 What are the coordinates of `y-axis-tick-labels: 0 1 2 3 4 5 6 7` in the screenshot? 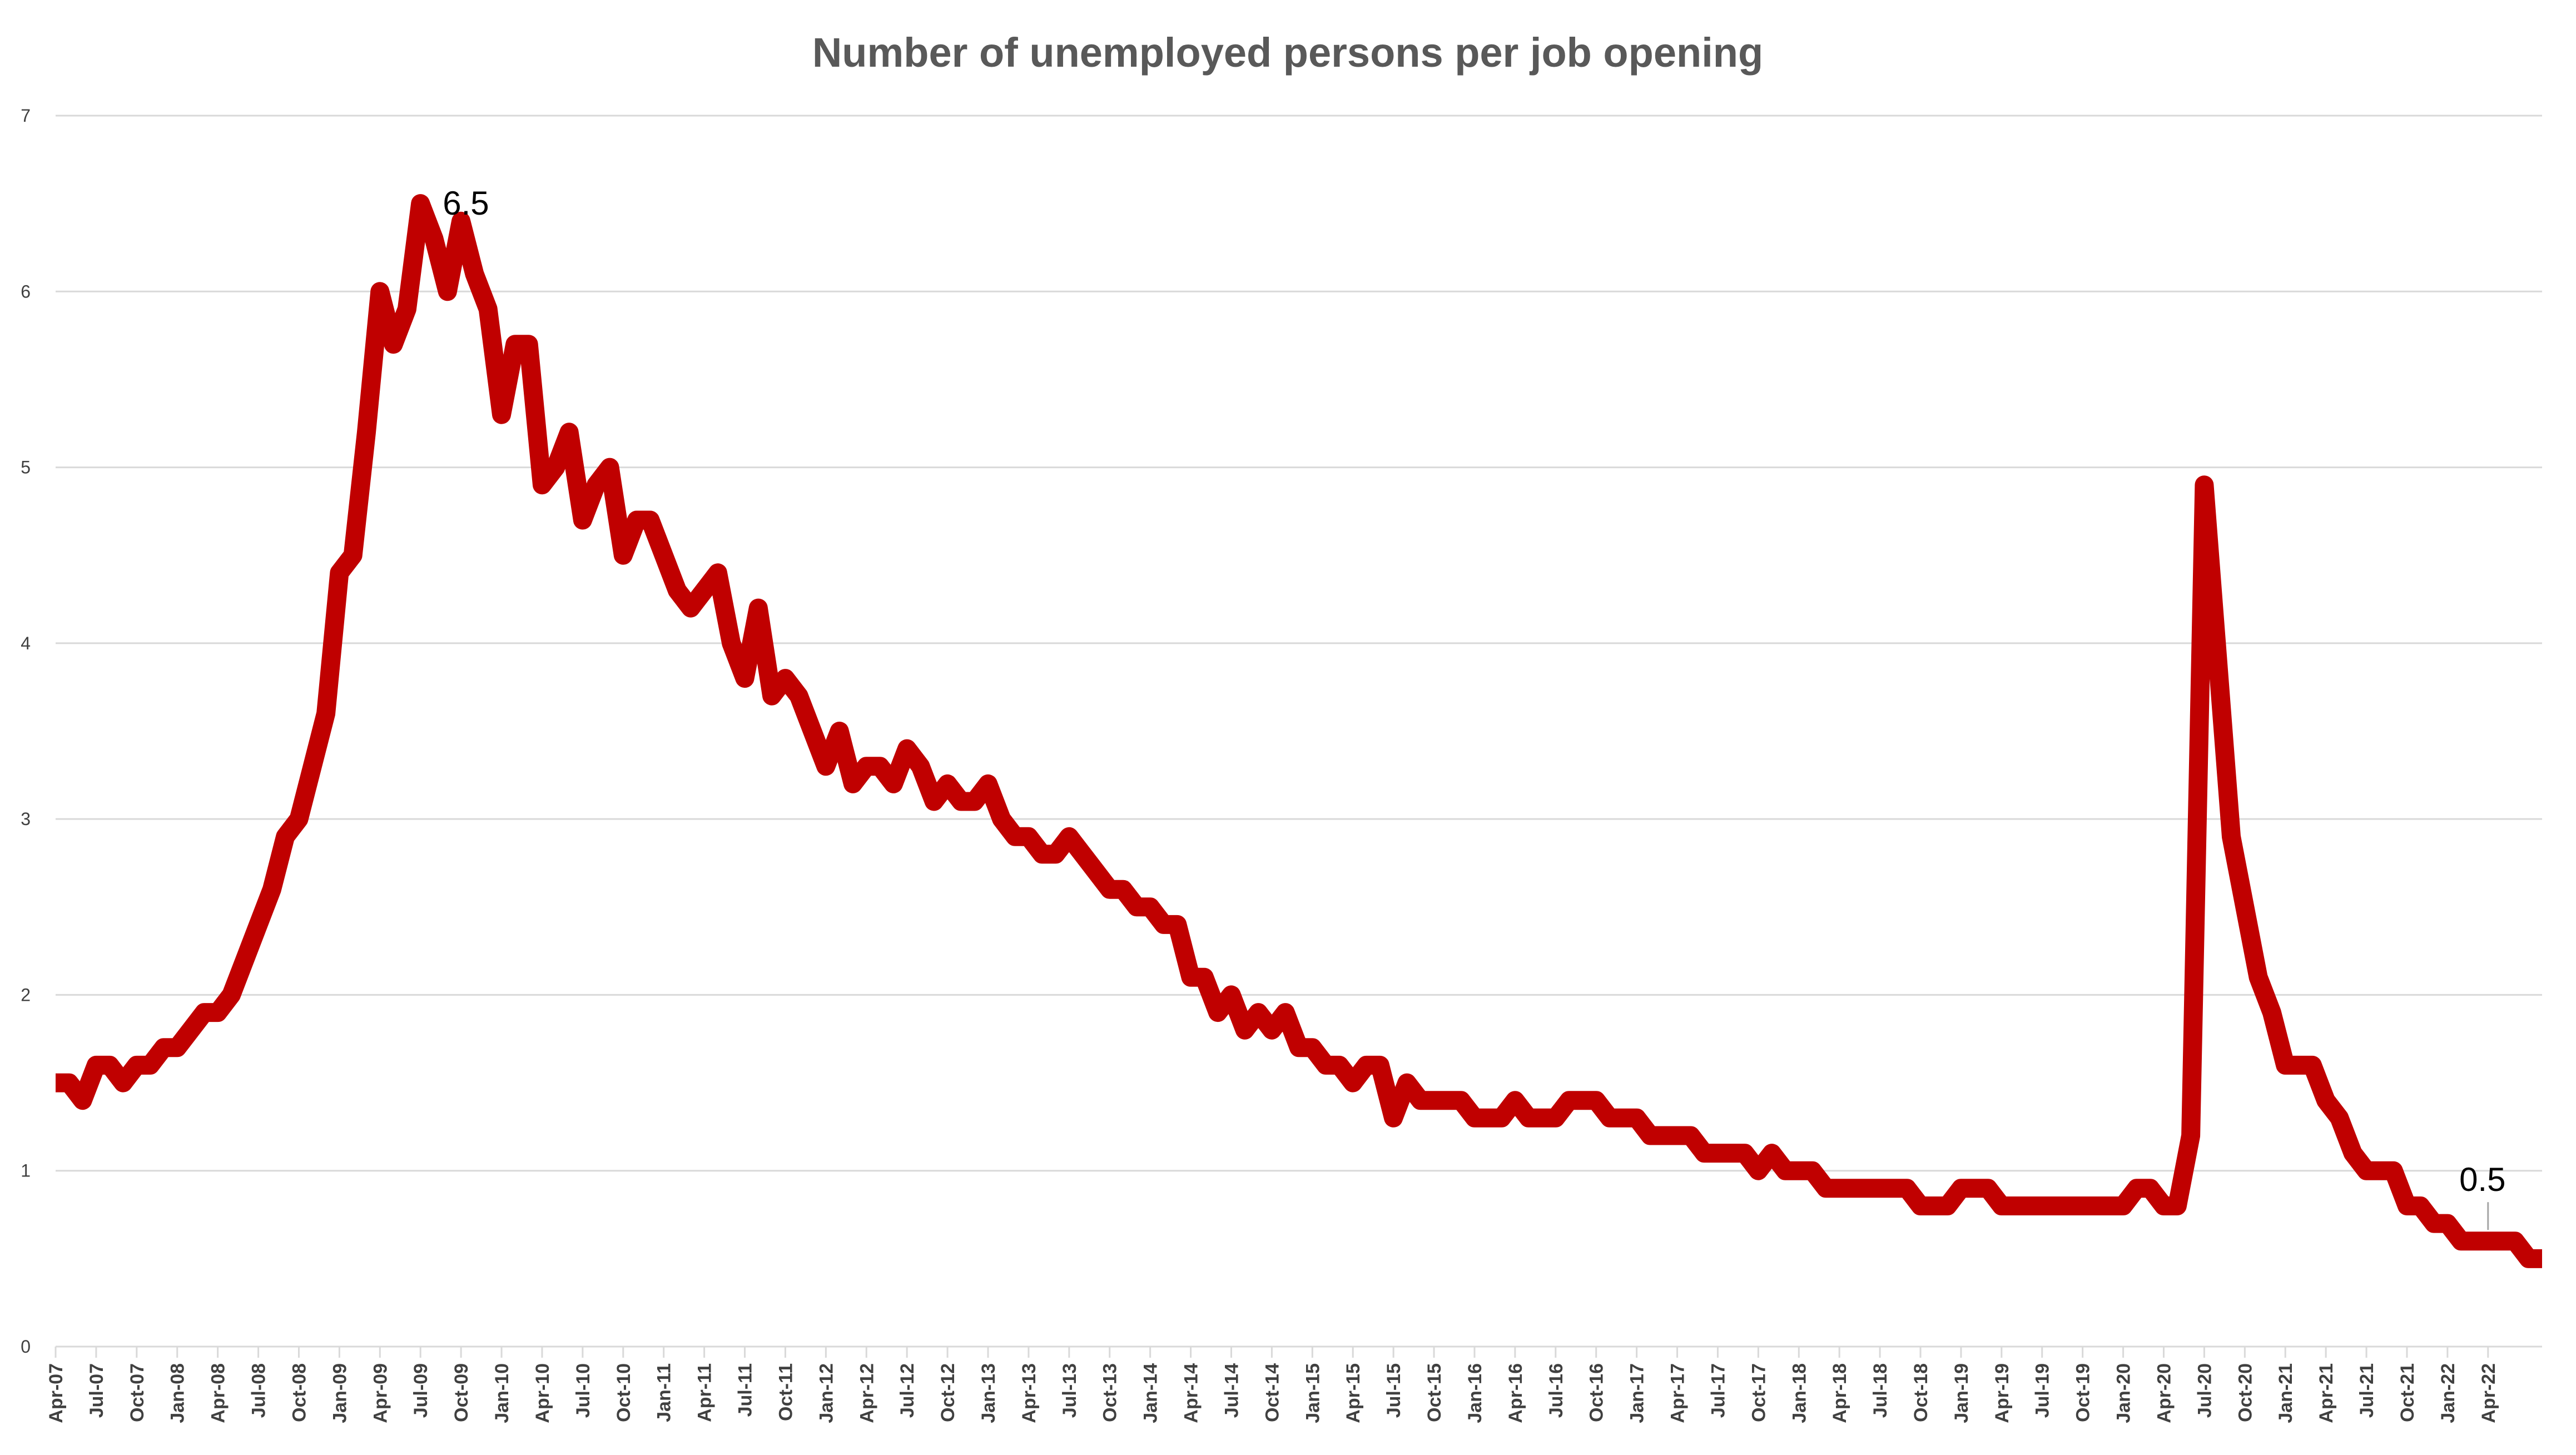 It's located at (26, 731).